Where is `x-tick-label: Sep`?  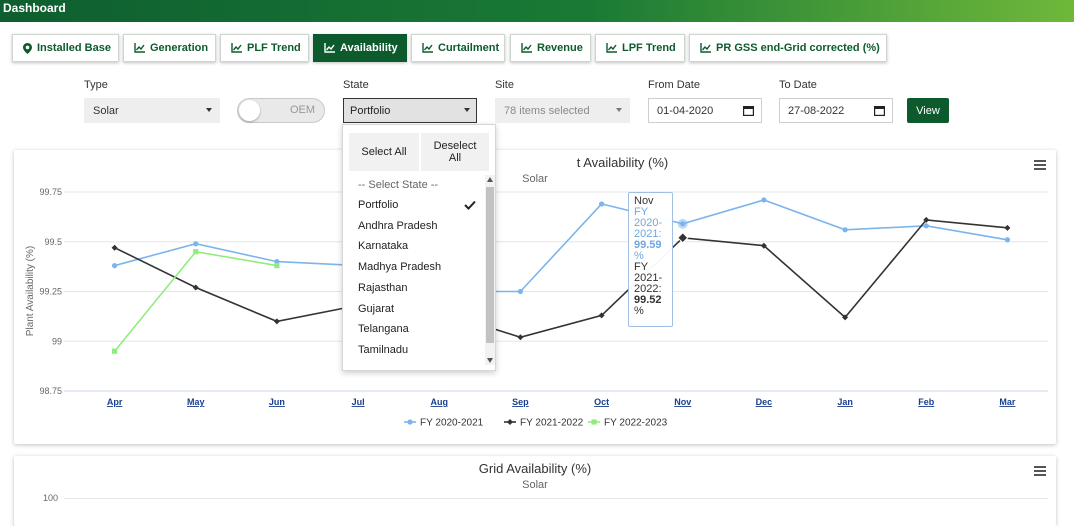
x-tick-label: Sep is located at coordinates (520, 402).